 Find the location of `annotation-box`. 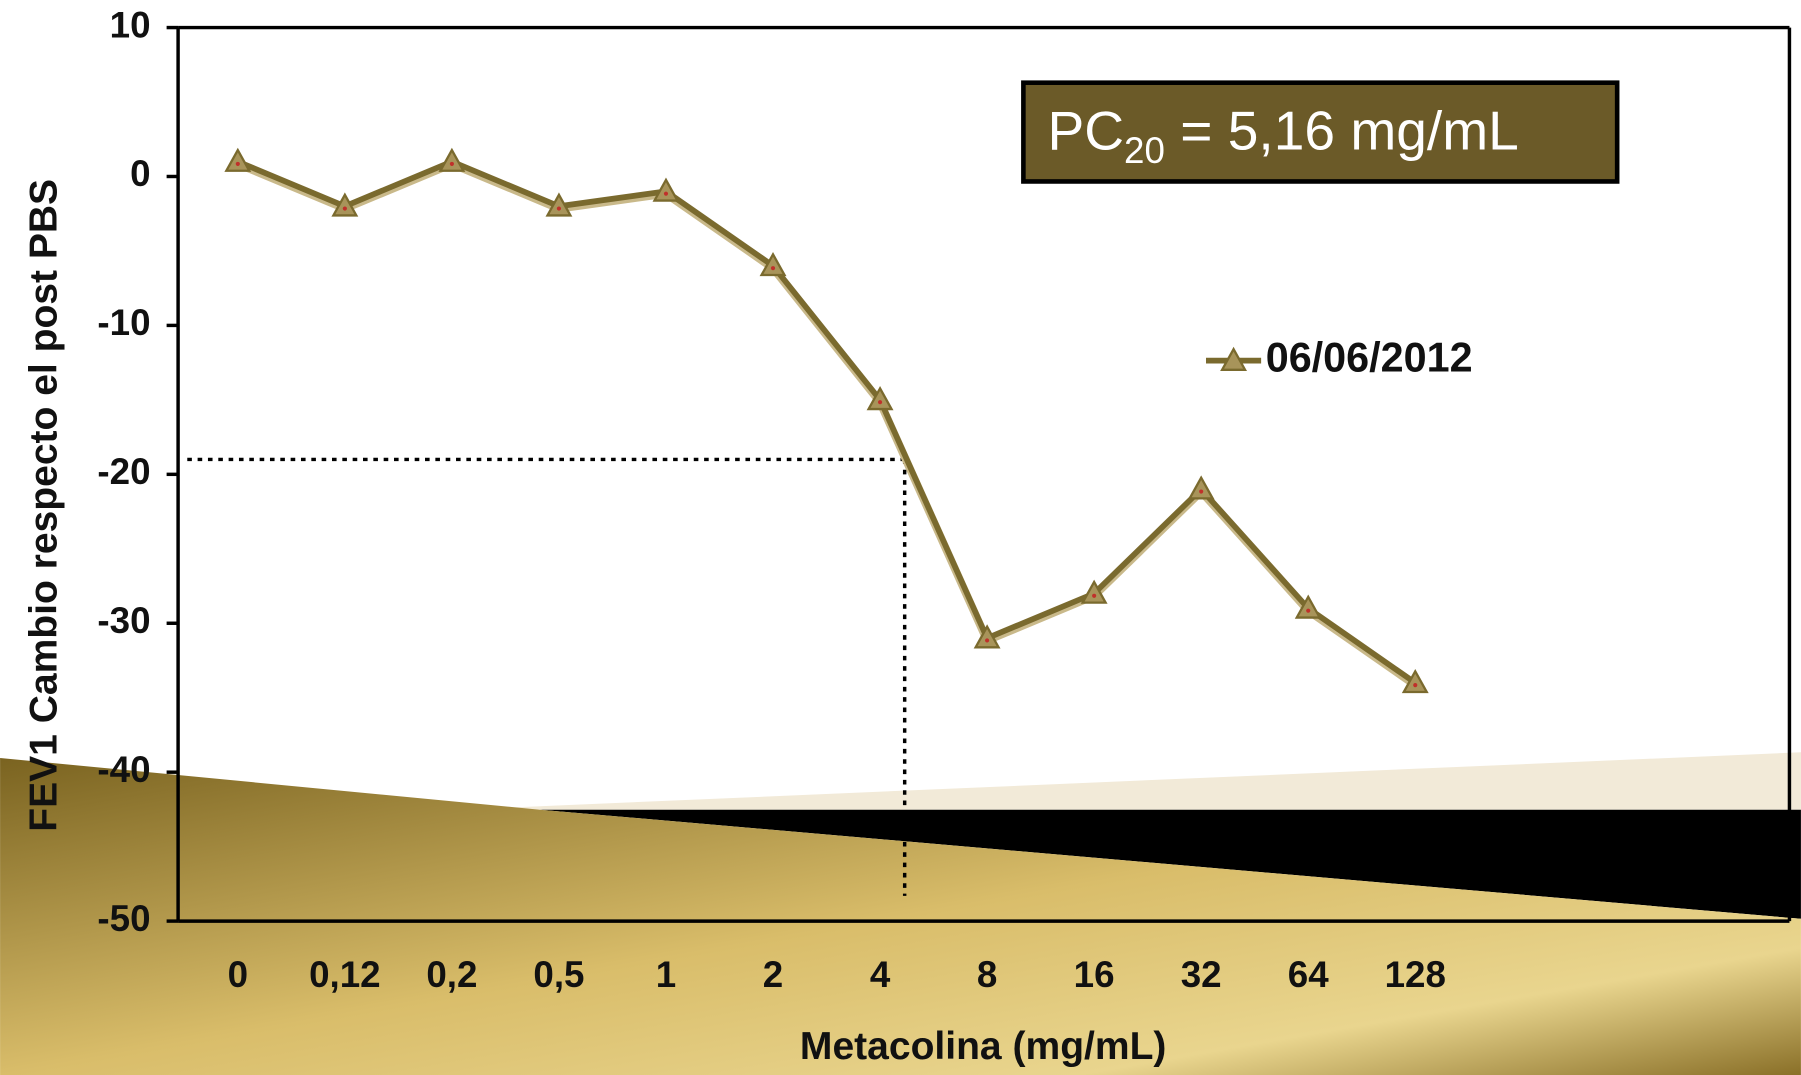

annotation-box is located at coordinates (1320, 132).